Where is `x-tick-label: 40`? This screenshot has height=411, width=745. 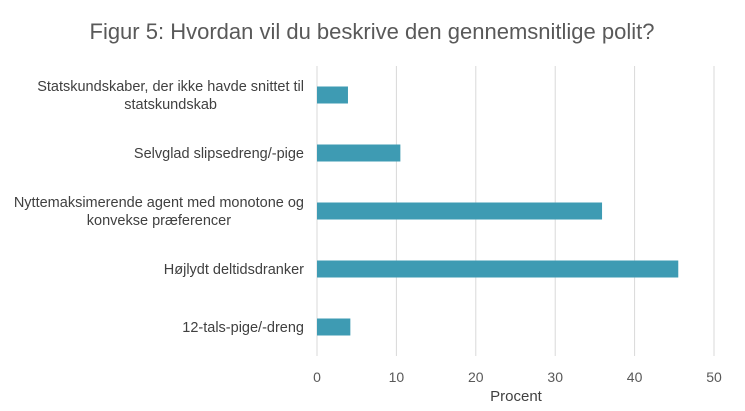
x-tick-label: 40 is located at coordinates (635, 377).